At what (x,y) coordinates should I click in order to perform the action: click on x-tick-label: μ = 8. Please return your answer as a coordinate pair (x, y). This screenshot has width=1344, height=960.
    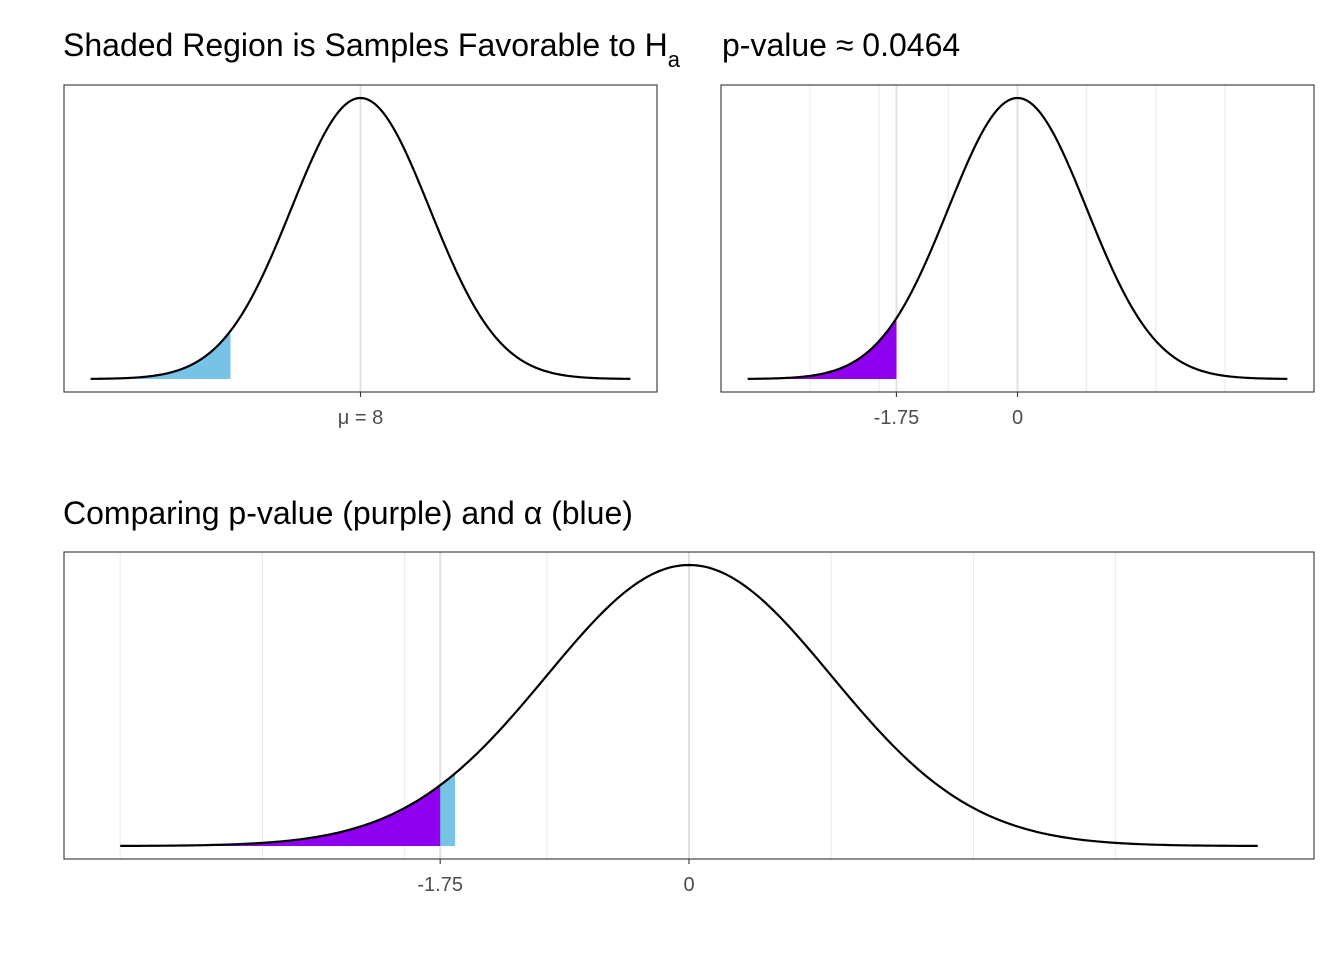
    Looking at the image, I should click on (360, 418).